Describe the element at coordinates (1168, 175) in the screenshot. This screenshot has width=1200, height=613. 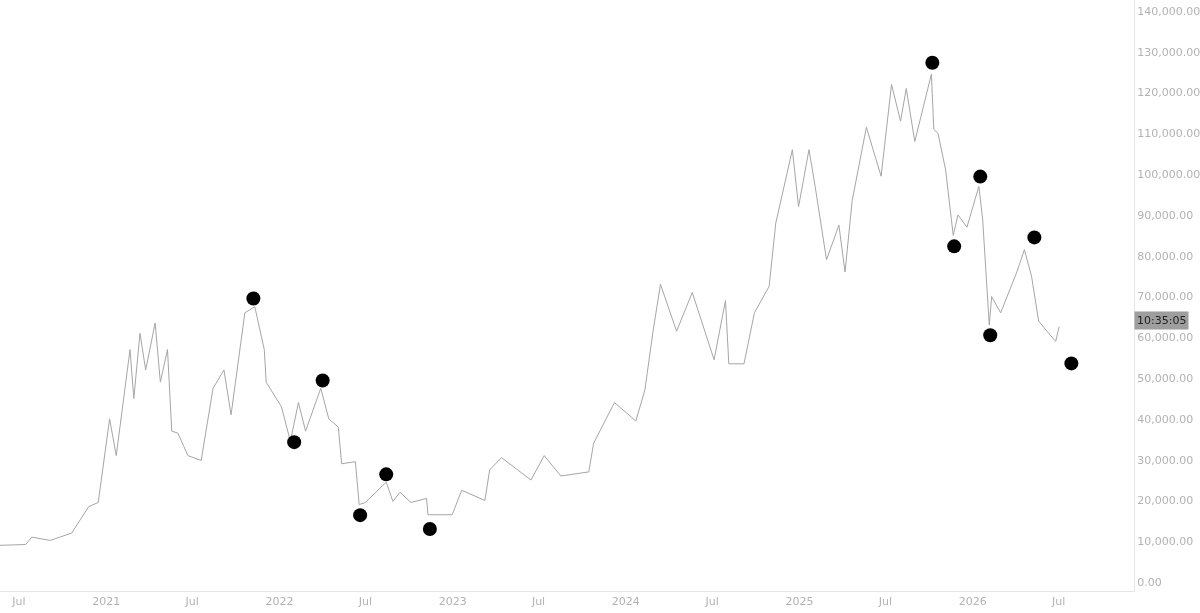
I see `y-tick-label: 100,000.00` at that location.